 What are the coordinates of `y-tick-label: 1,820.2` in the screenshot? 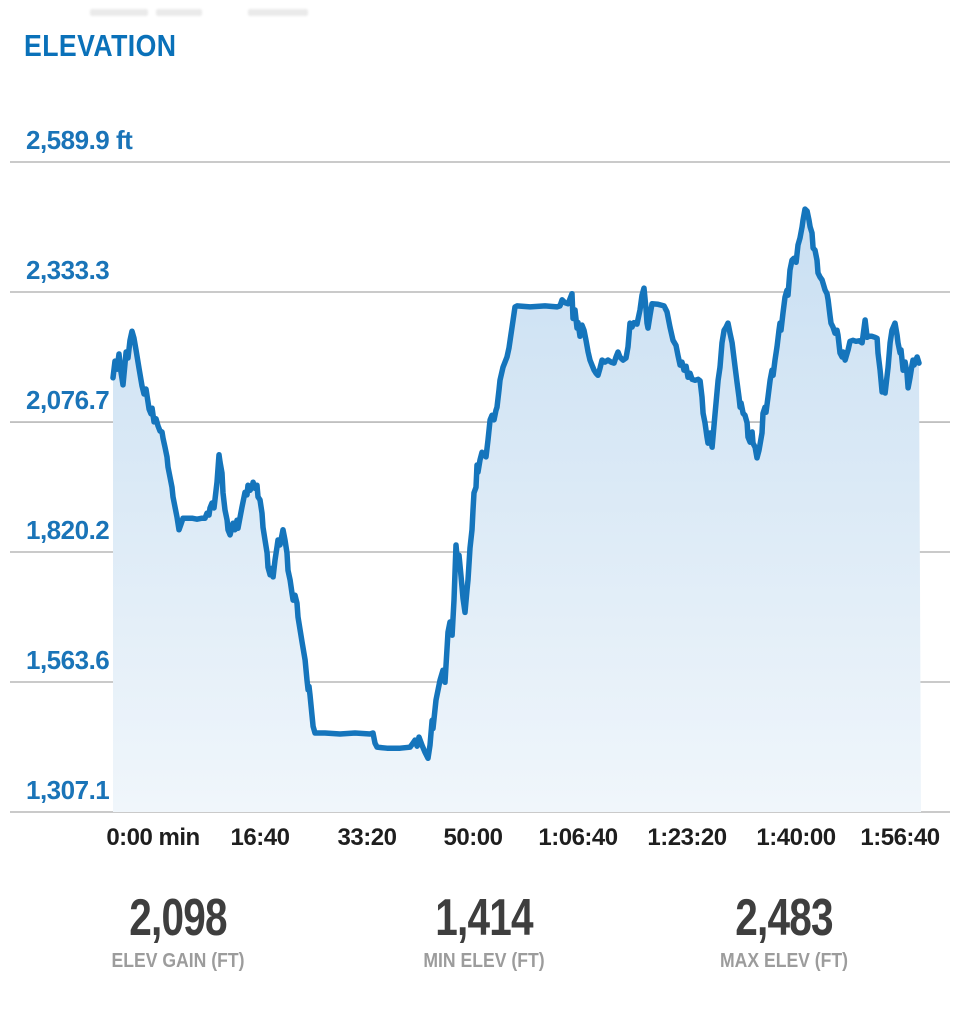 It's located at (68, 530).